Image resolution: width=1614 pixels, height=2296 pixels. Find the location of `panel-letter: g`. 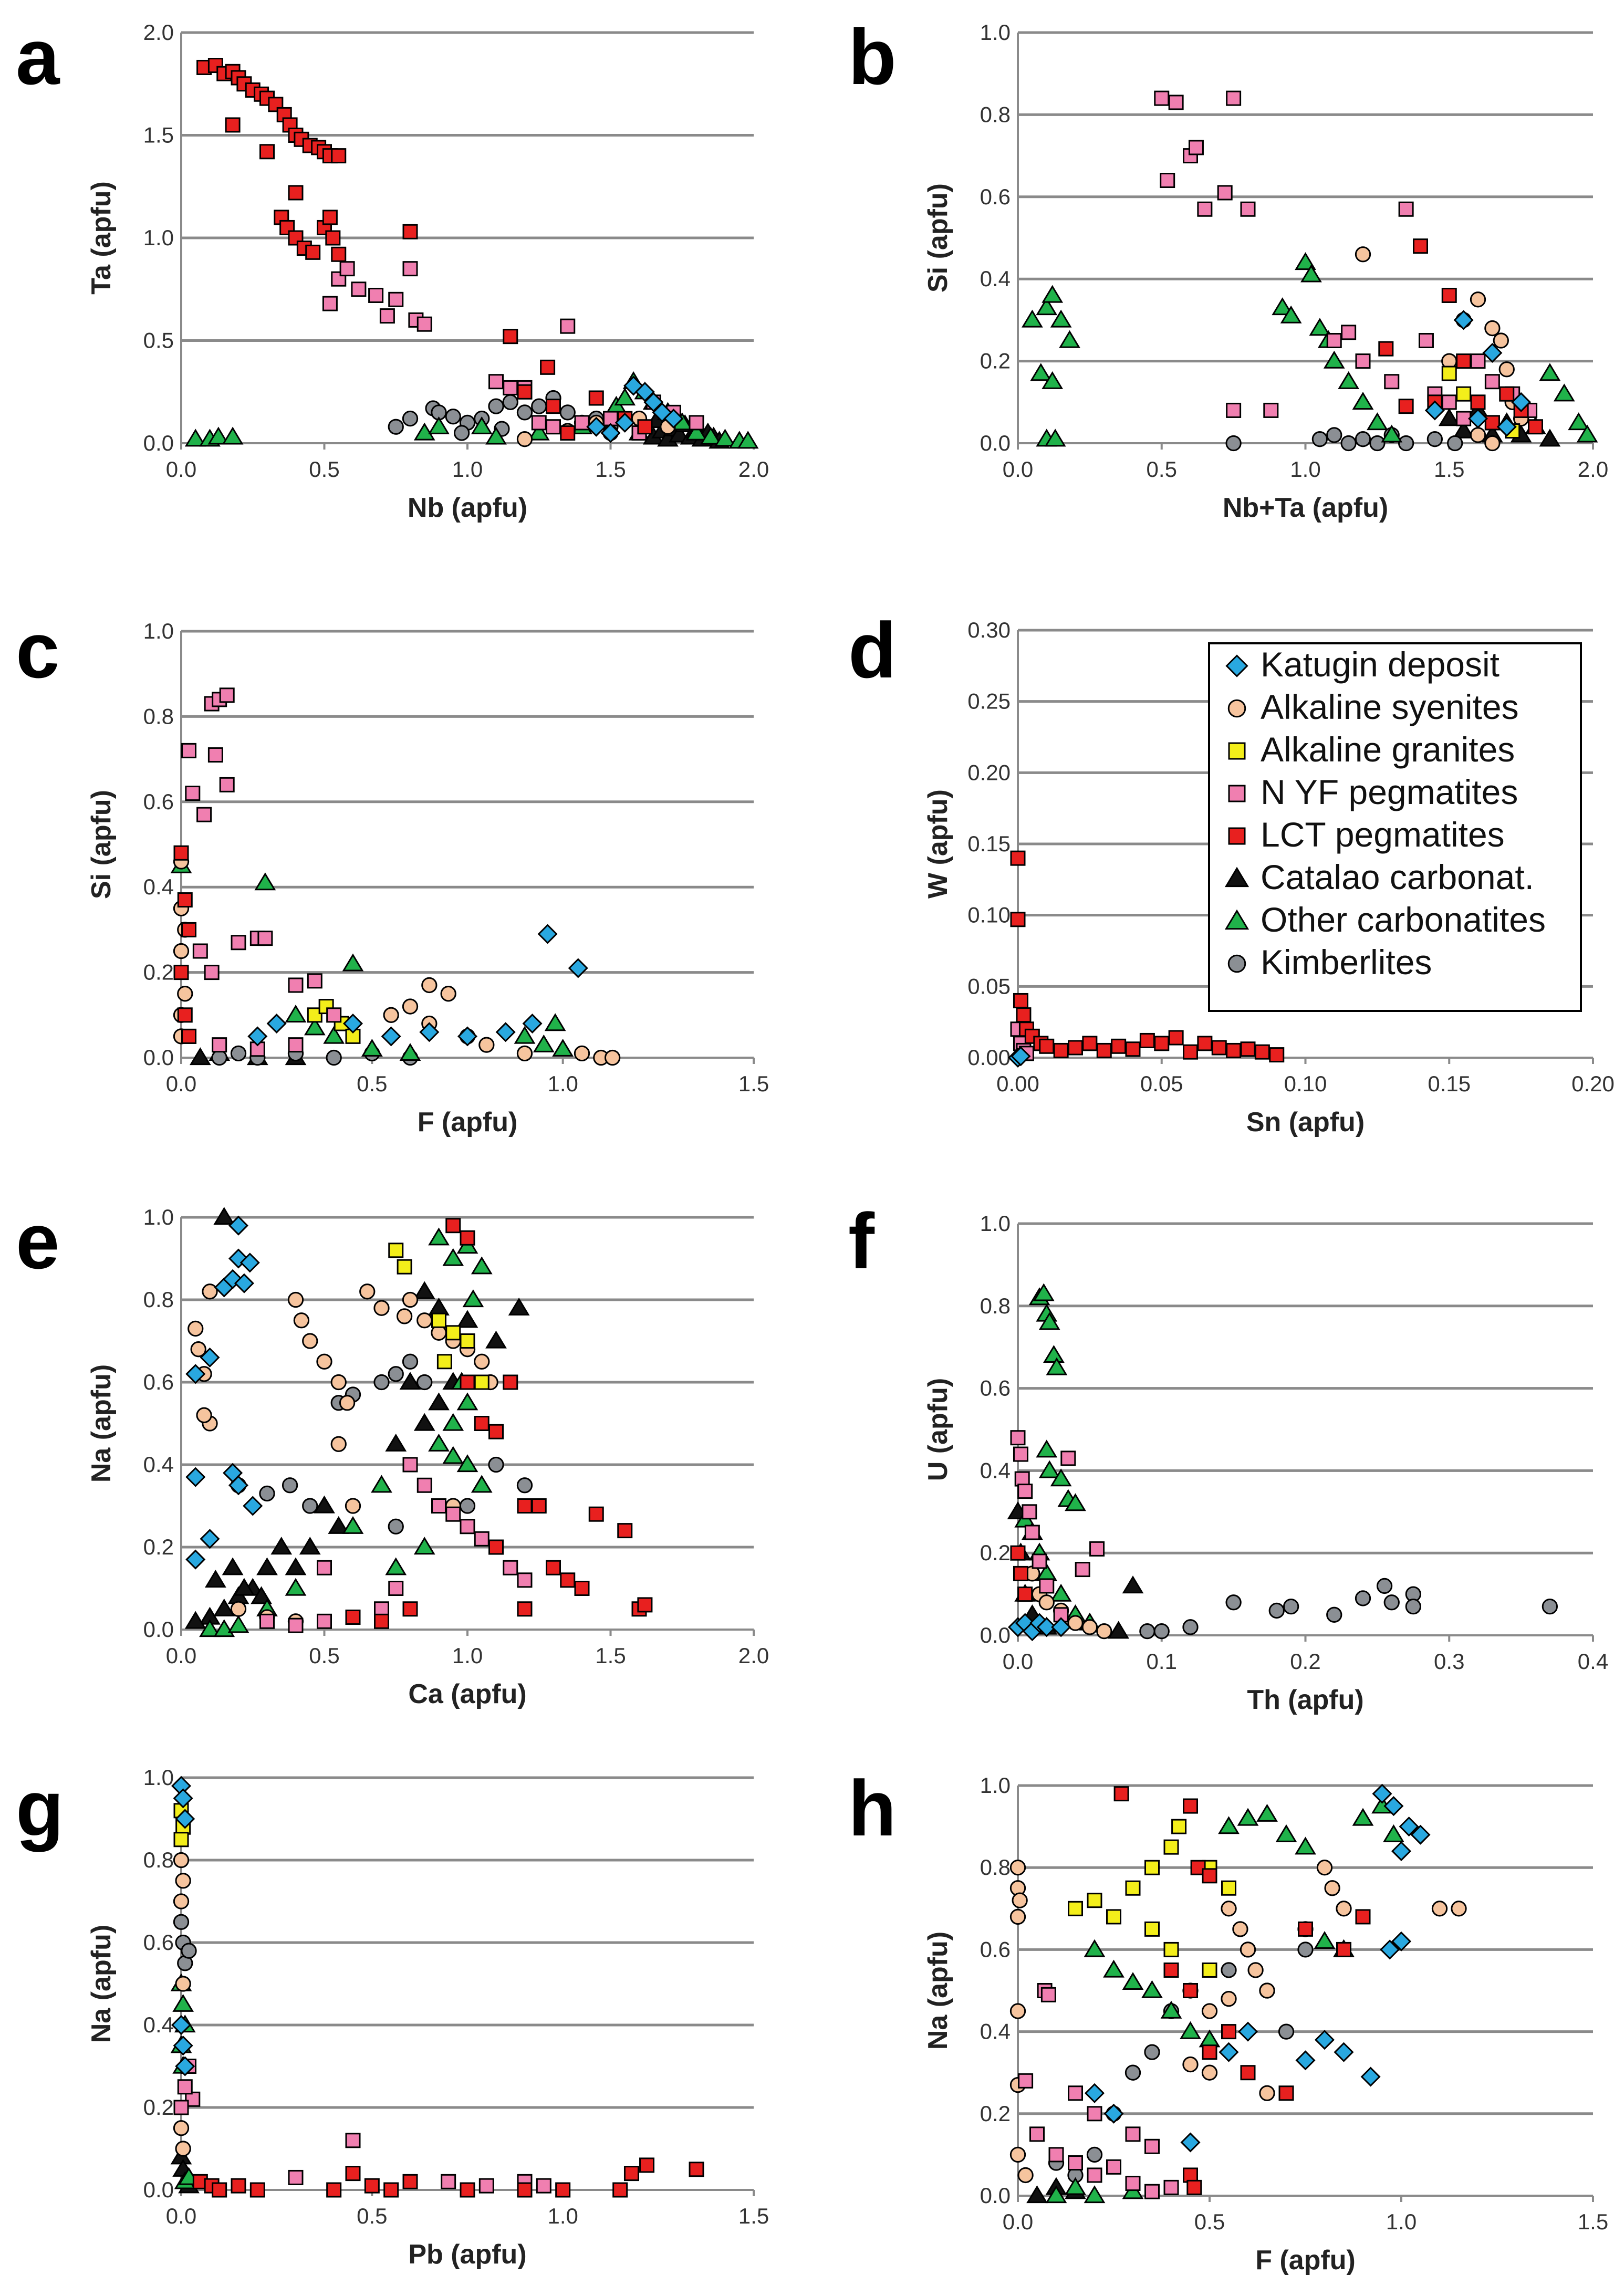

panel-letter: g is located at coordinates (40, 1808).